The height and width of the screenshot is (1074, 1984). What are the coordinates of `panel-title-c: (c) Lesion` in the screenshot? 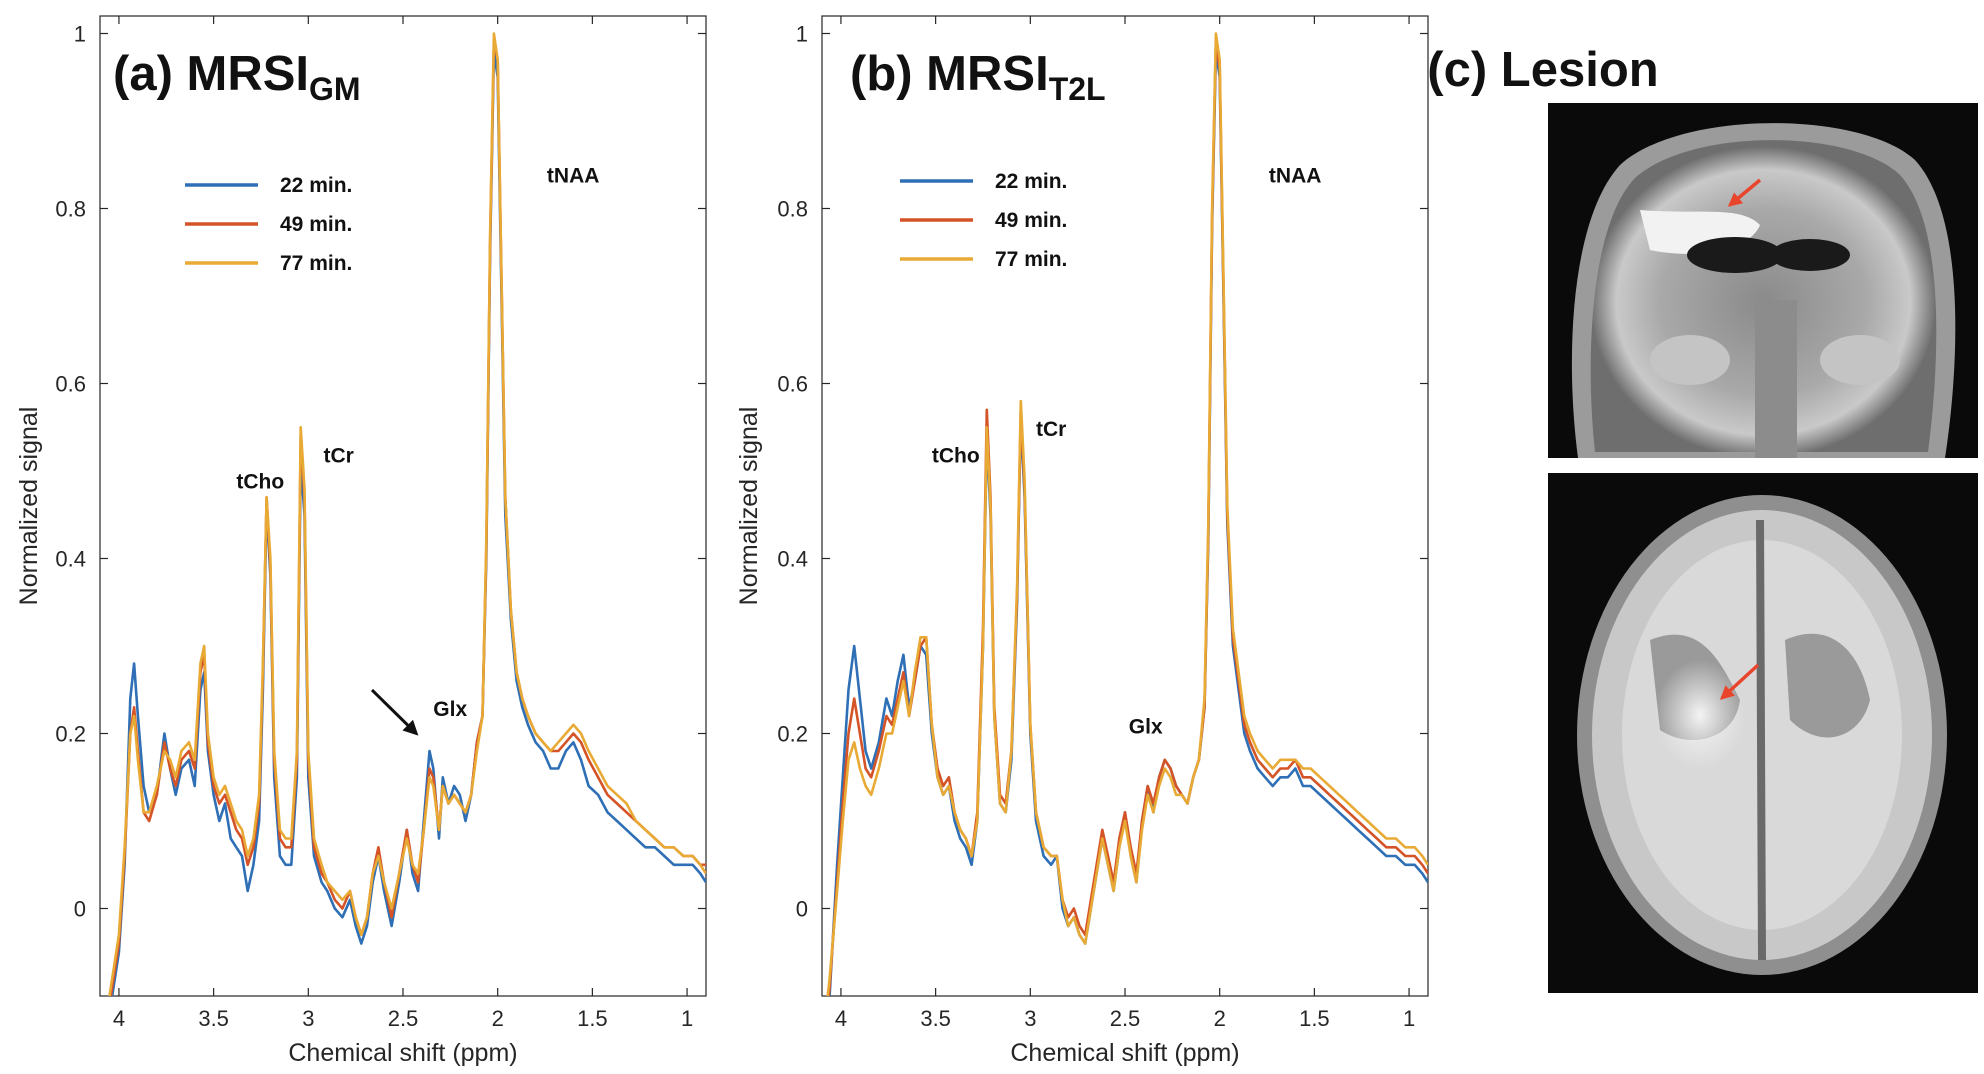 It's located at (1542, 70).